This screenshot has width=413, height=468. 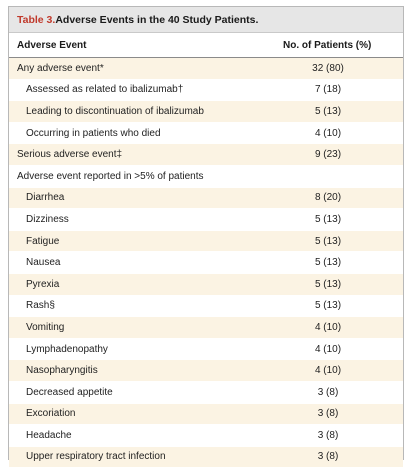 What do you see at coordinates (206, 350) in the screenshot?
I see `table-row: Lymphadenopathy 4 (10)` at bounding box center [206, 350].